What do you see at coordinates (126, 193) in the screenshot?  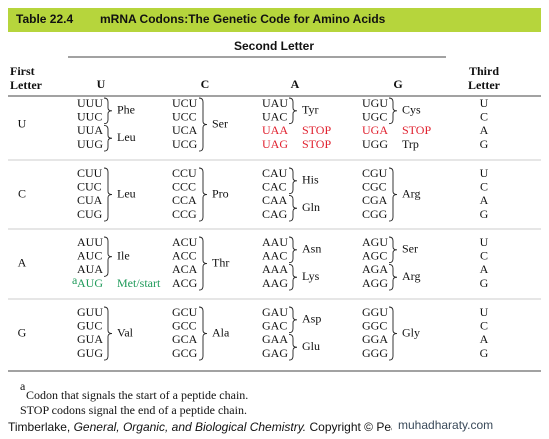 I see `amino-acid: Leu` at bounding box center [126, 193].